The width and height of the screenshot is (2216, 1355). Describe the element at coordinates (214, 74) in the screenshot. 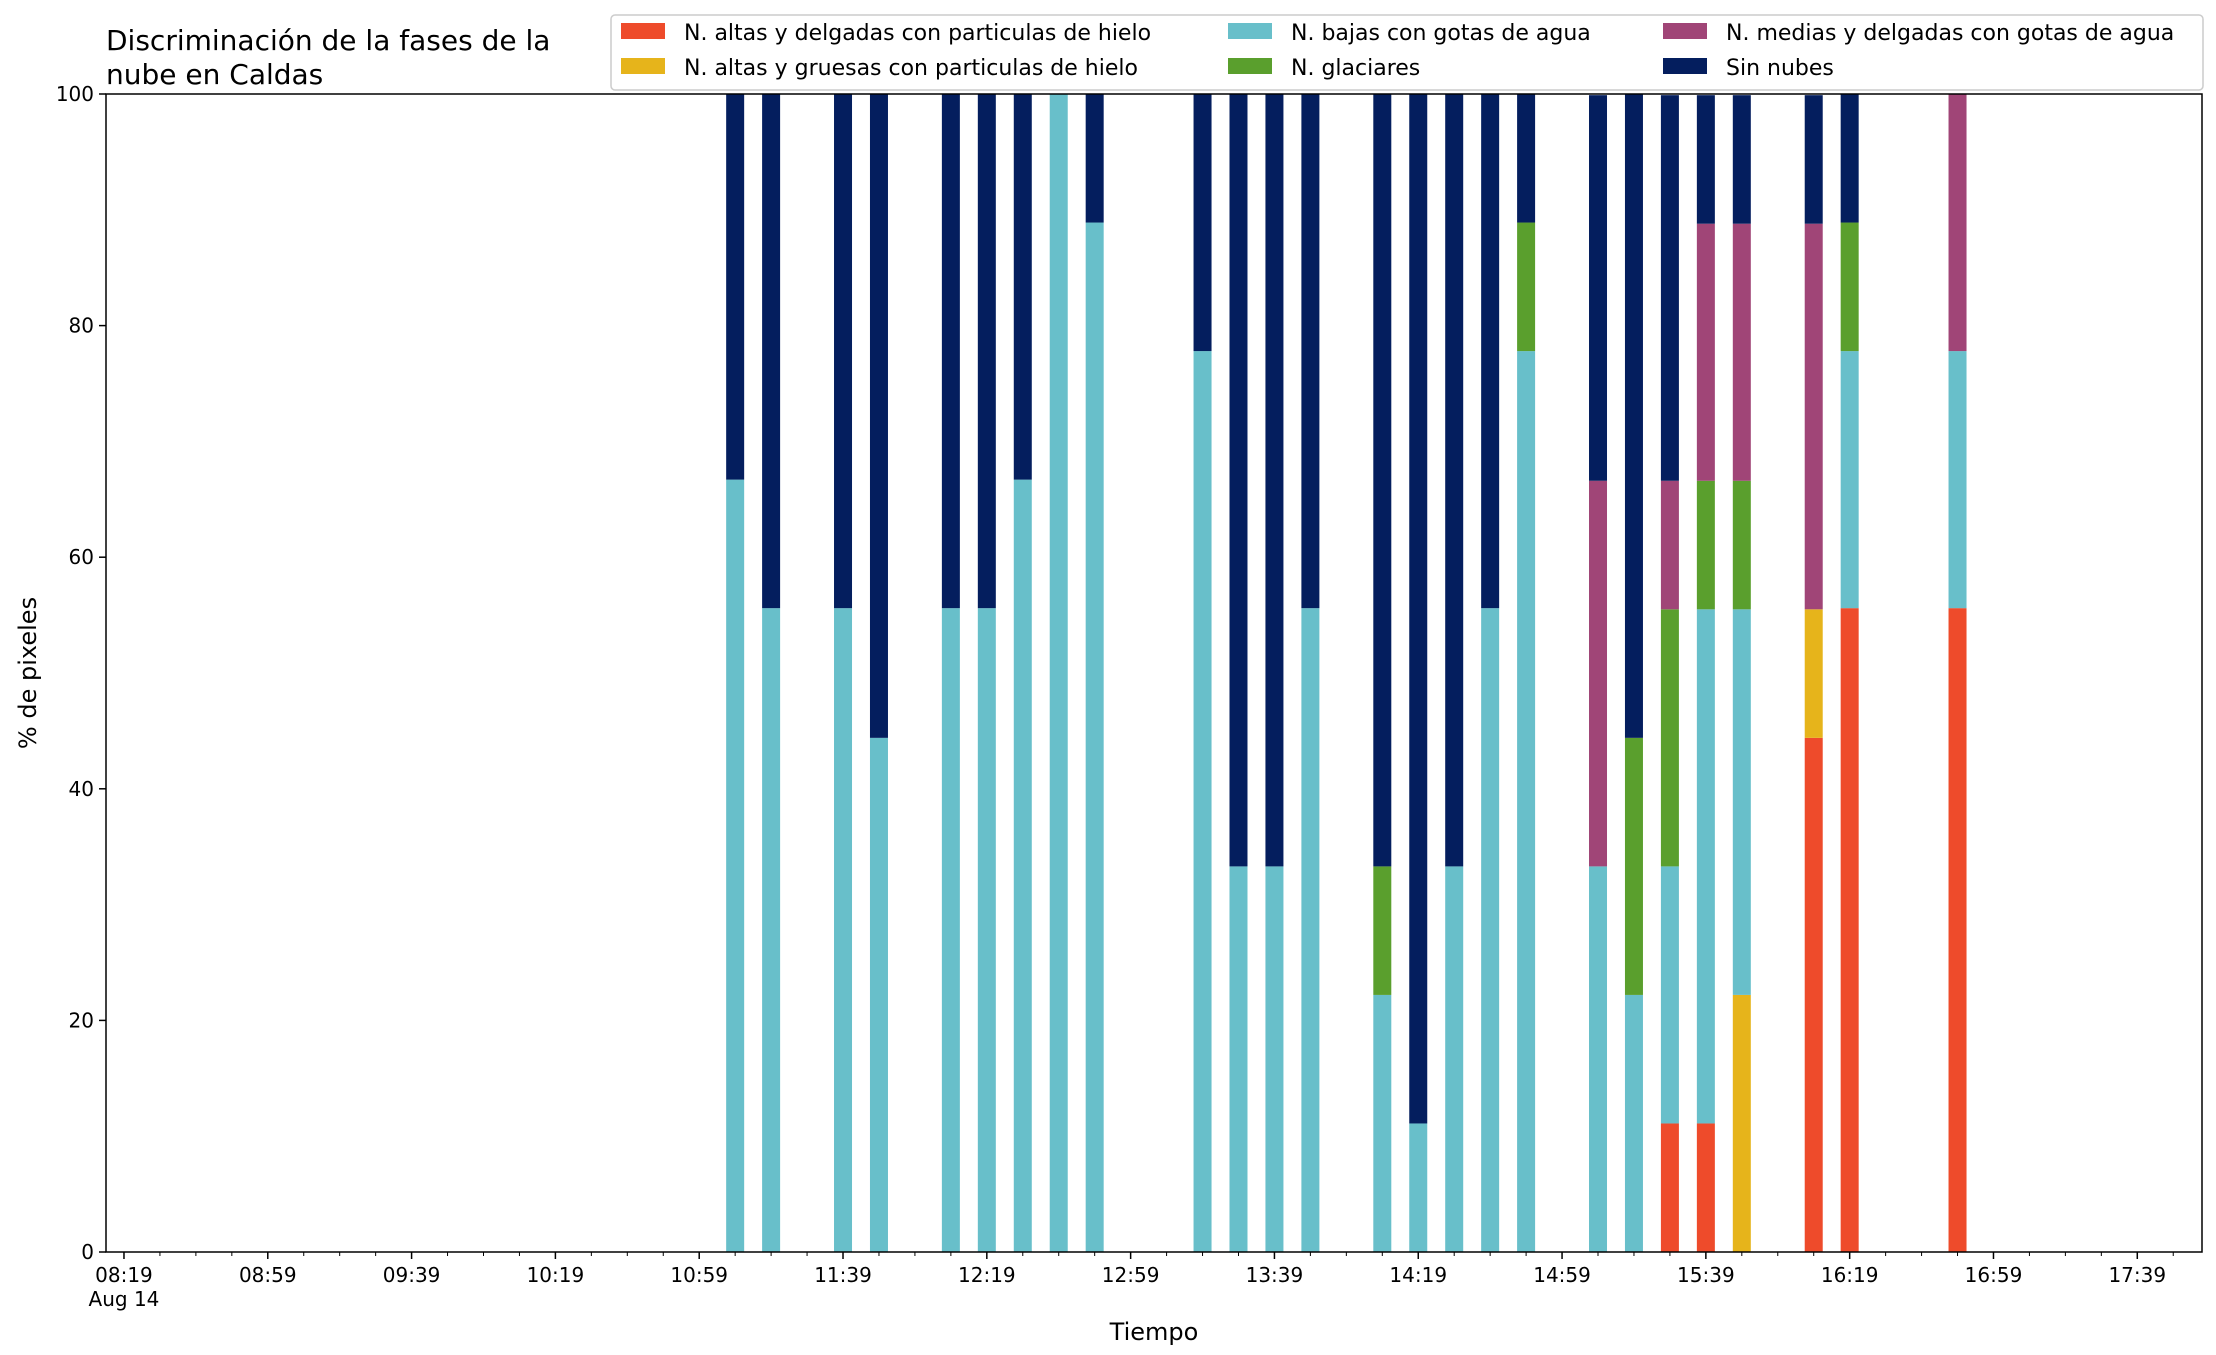

I see `chart-title-line-2: nube en Caldas` at that location.